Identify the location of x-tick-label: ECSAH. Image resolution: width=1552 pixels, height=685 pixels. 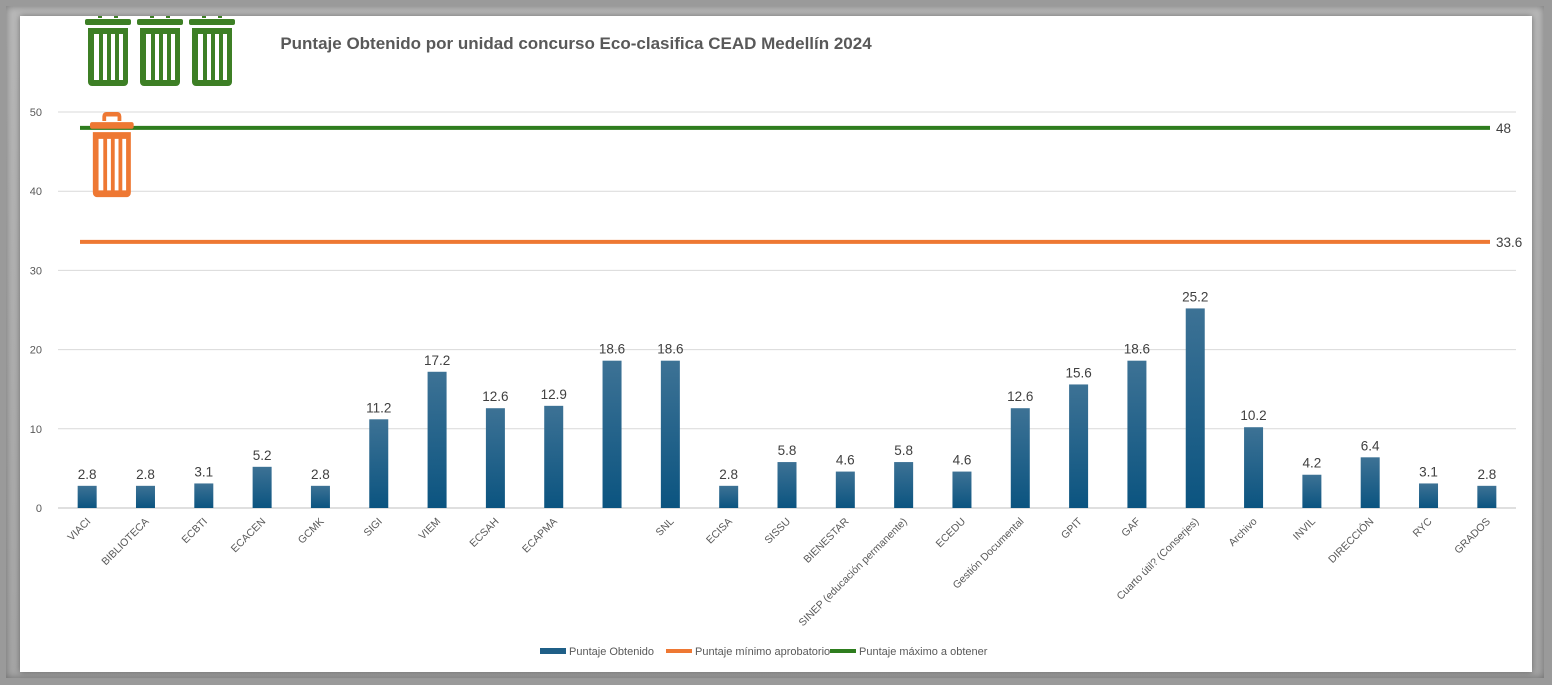
(484, 533).